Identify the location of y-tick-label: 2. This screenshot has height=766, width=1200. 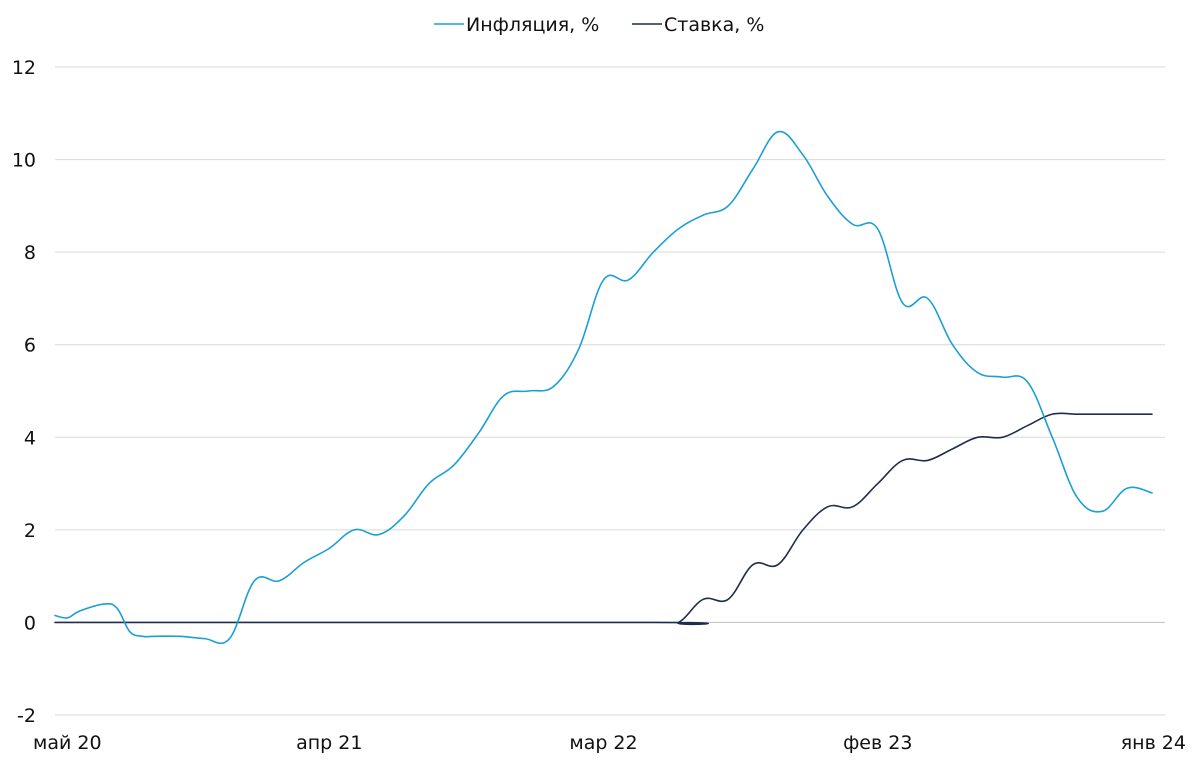
(30, 531).